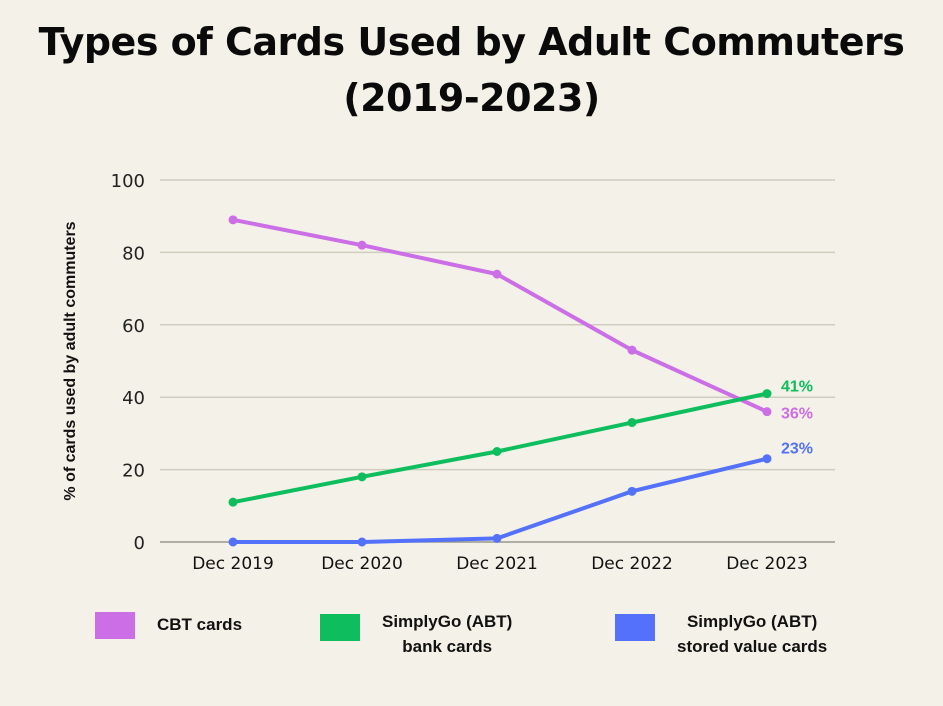  What do you see at coordinates (70, 360) in the screenshot?
I see `y-axis-label: % of cards used by adult commuters` at bounding box center [70, 360].